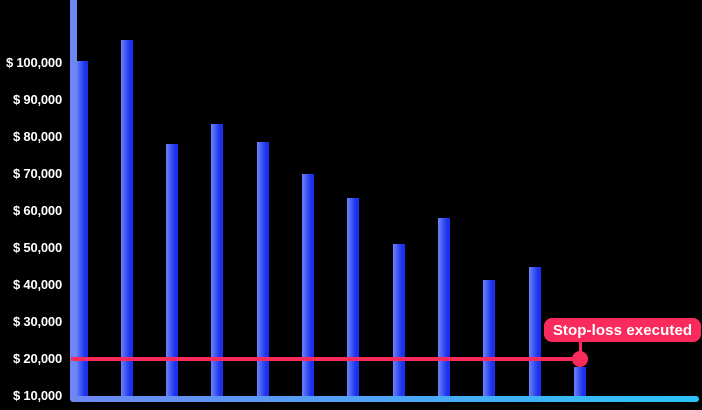 The image size is (702, 410). What do you see at coordinates (37, 210) in the screenshot?
I see `y-tick-label: $ 60,000` at bounding box center [37, 210].